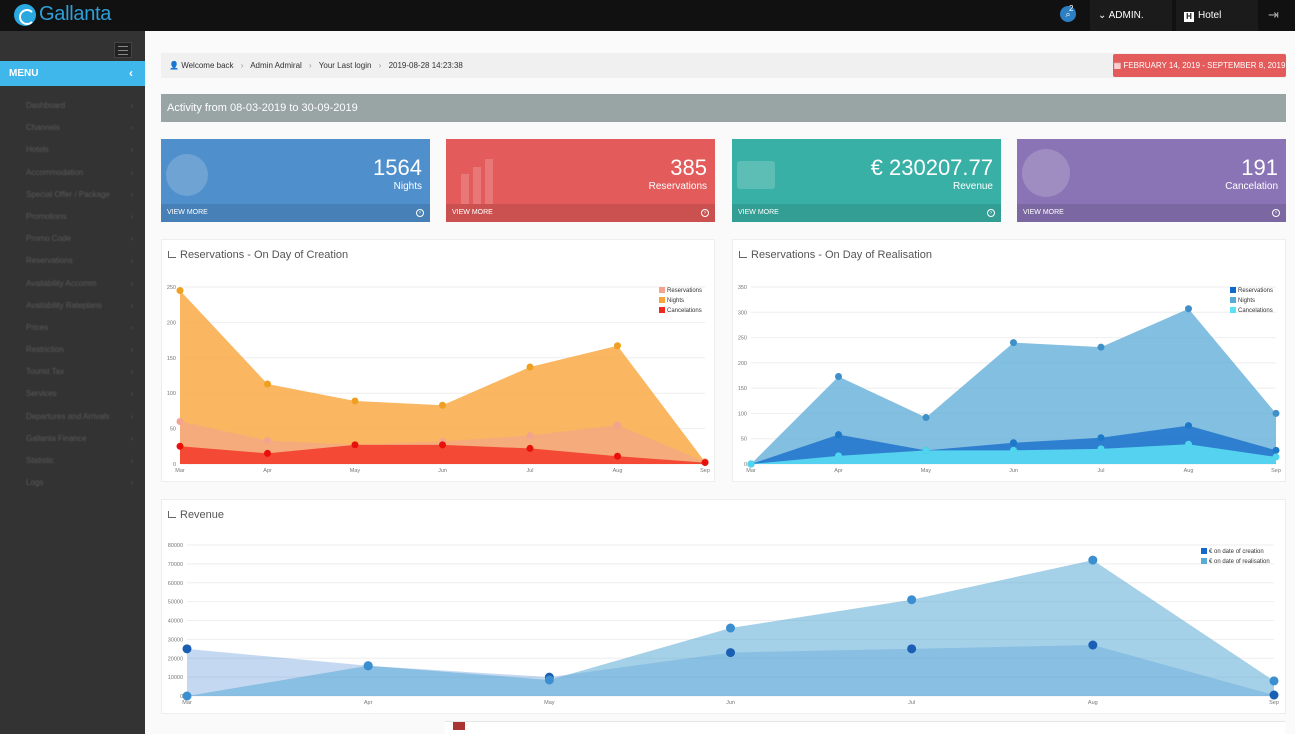 The width and height of the screenshot is (1295, 734). I want to click on notification-icon: ⌕, so click(1068, 14).